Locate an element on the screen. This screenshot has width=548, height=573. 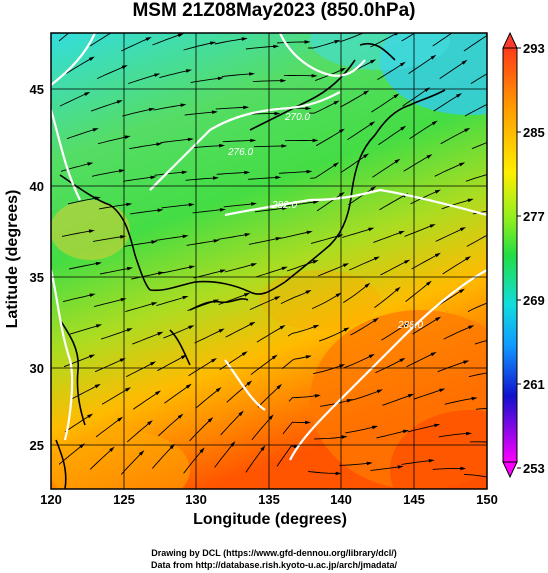
contour-label: 276.0 is located at coordinates (240, 152).